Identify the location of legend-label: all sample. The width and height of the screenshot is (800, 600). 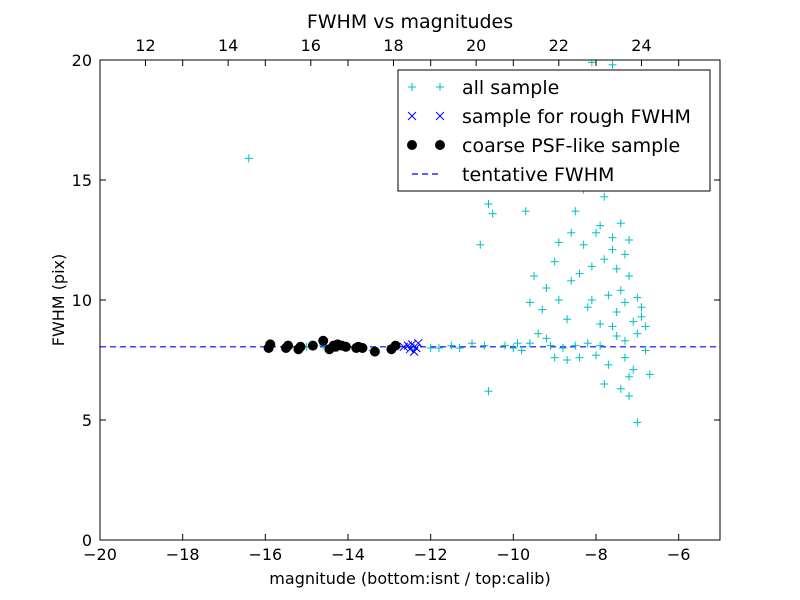
(510, 88).